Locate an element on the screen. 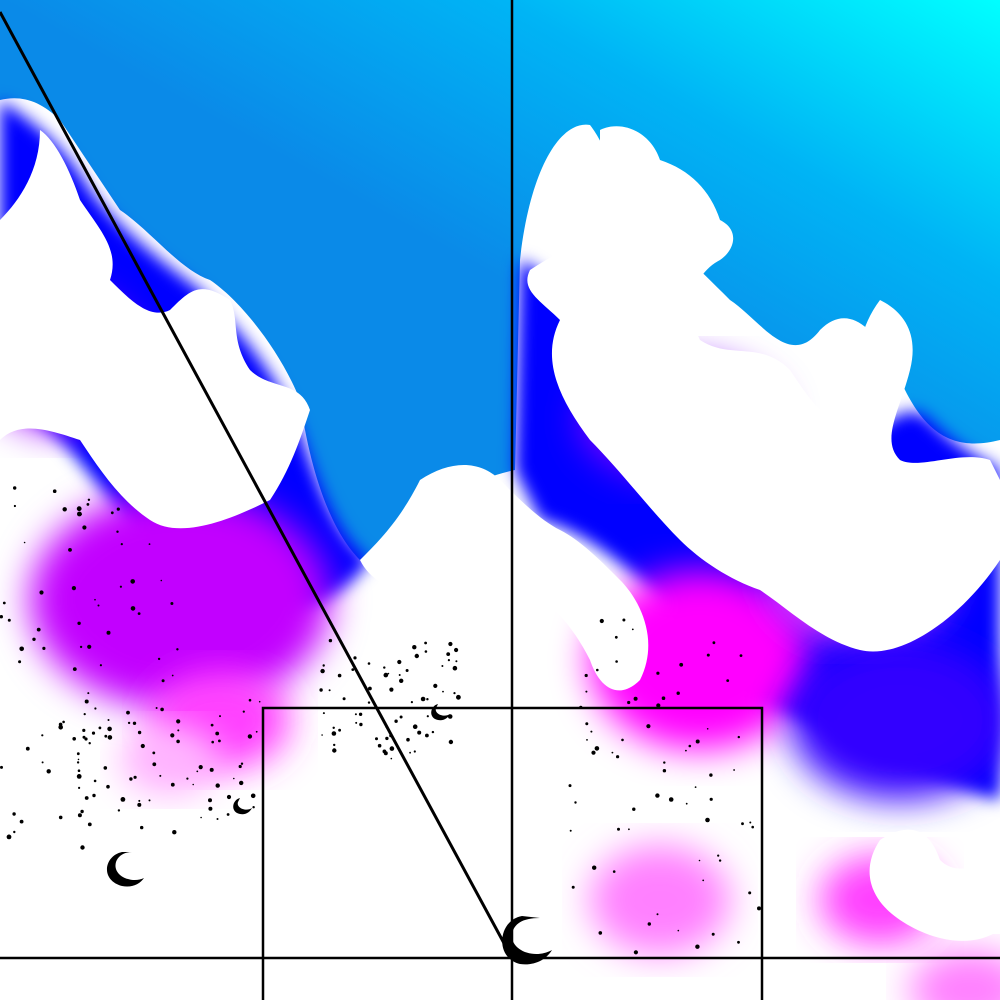  fractal-tendril is located at coordinates (155, 329).